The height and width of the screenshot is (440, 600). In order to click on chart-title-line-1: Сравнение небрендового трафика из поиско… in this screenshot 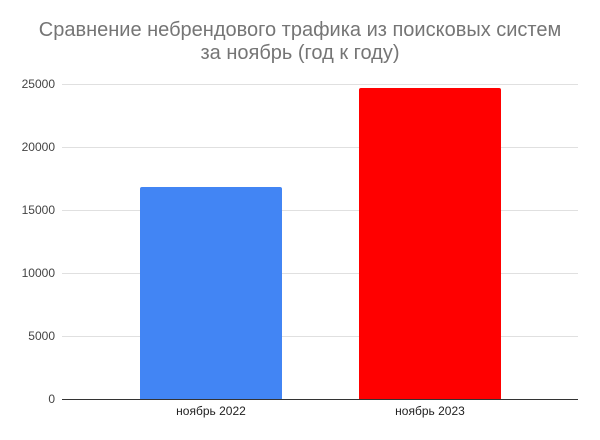, I will do `click(300, 30)`.